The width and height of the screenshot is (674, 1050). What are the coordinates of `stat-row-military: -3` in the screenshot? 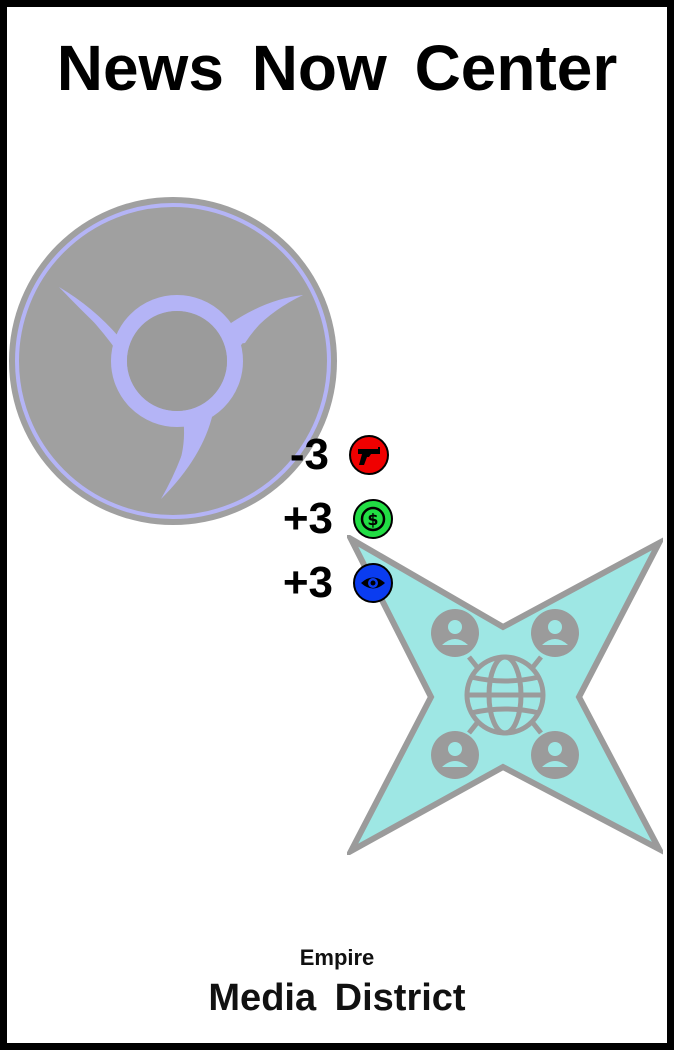 It's located at (304, 455).